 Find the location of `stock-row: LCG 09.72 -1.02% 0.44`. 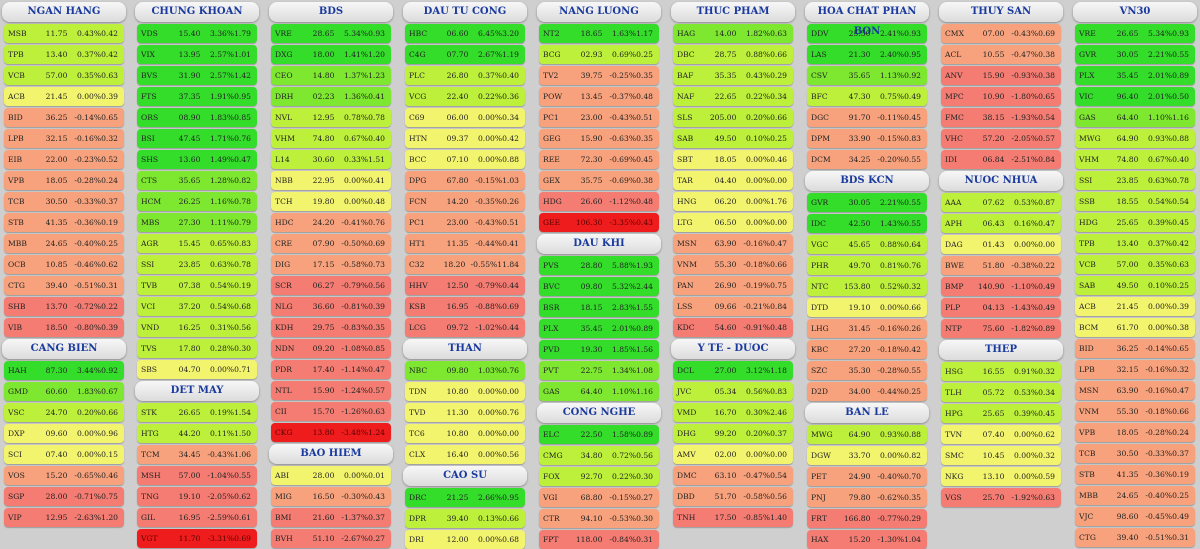

stock-row: LCG 09.72 -1.02% 0.44 is located at coordinates (465, 327).